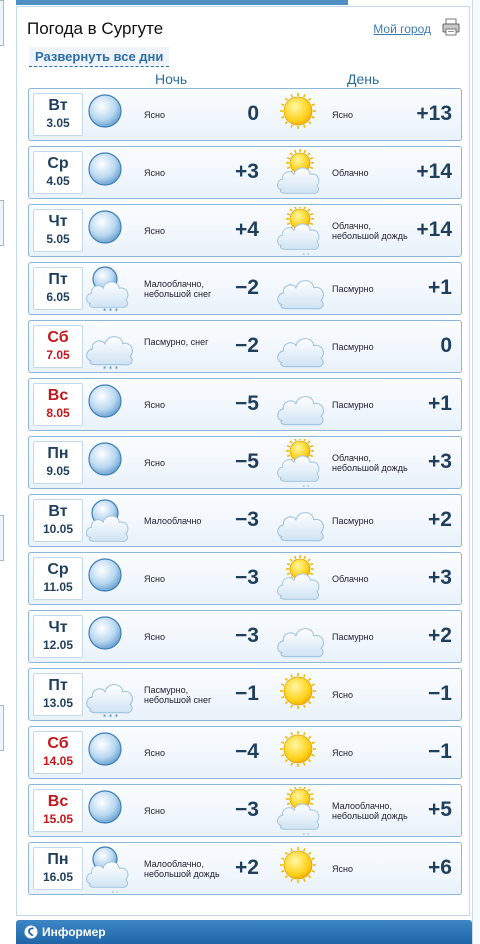 The height and width of the screenshot is (944, 480). What do you see at coordinates (7, 472) in the screenshot?
I see `left-page-edge` at bounding box center [7, 472].